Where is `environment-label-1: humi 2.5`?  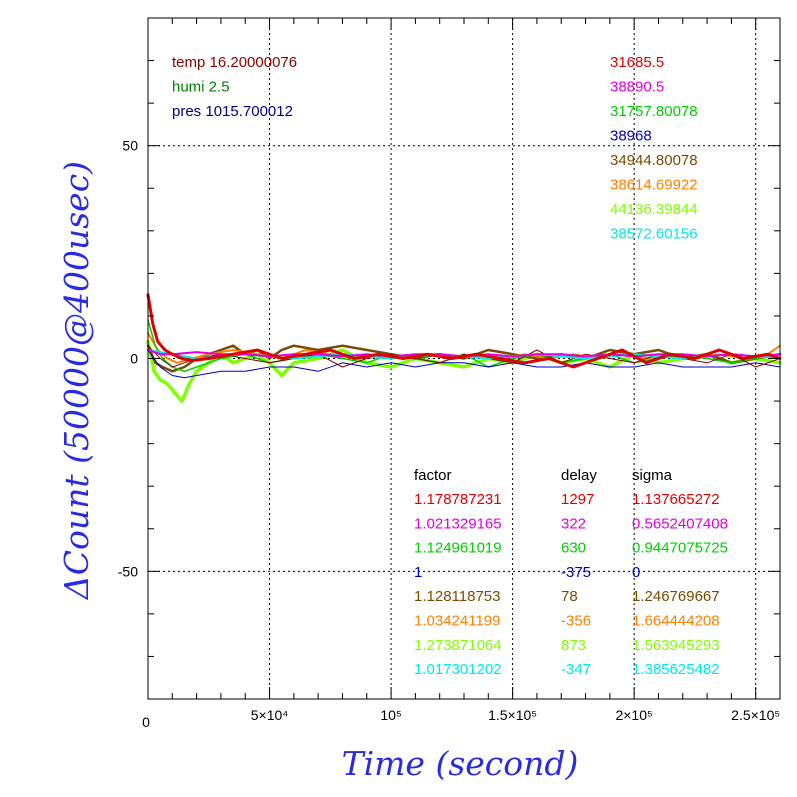 environment-label-1: humi 2.5 is located at coordinates (201, 87).